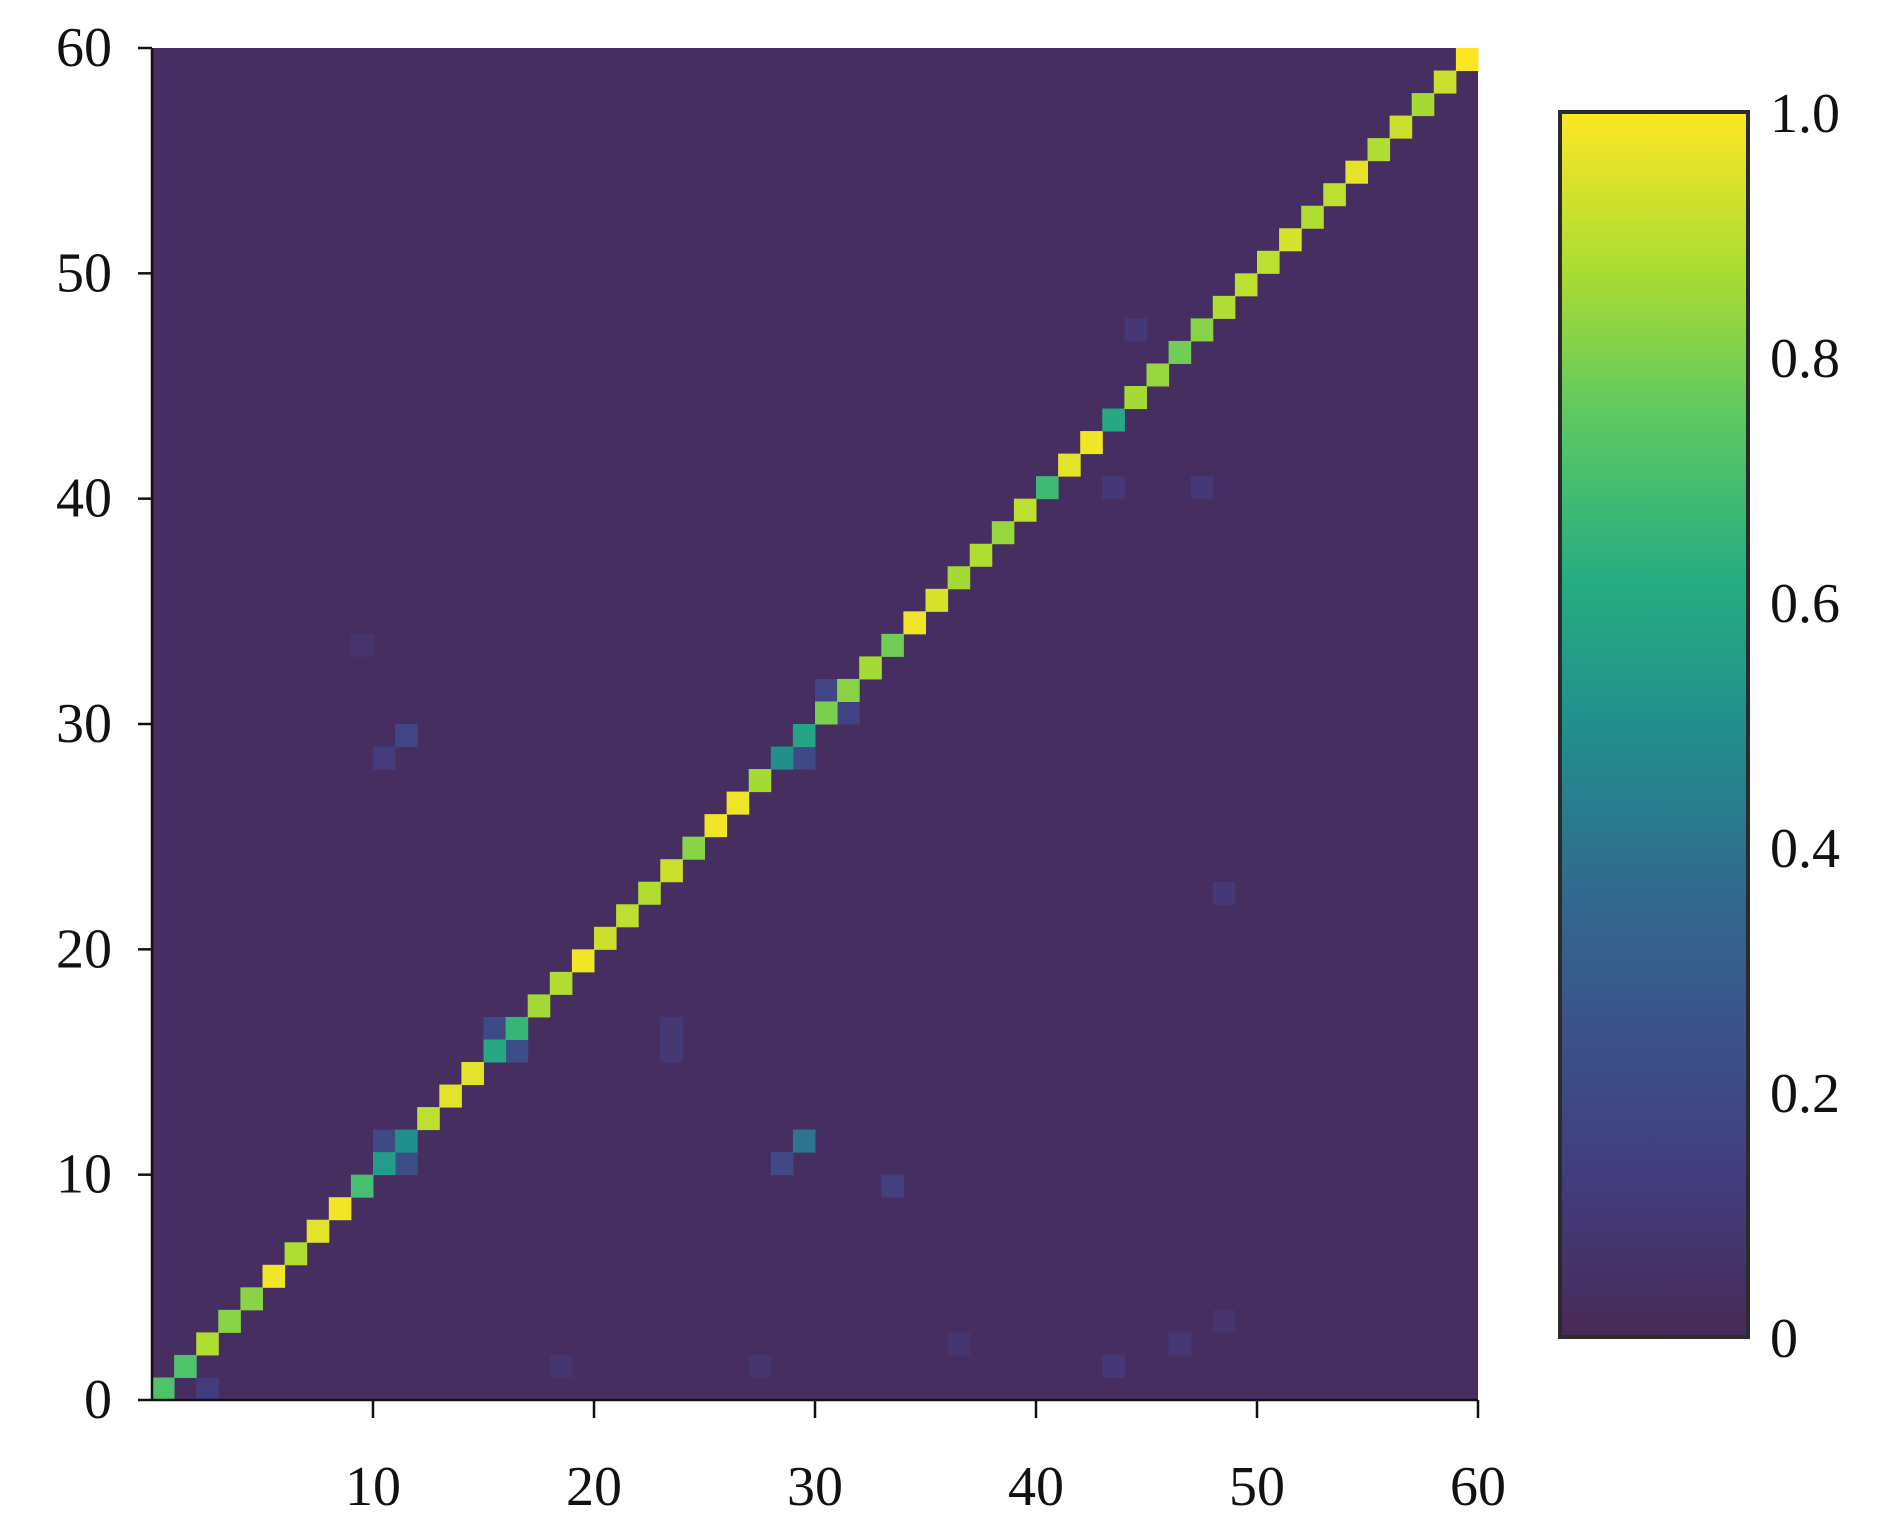 Image resolution: width=1890 pixels, height=1526 pixels. I want to click on colorbar-tick-label-4: 0.8, so click(1805, 359).